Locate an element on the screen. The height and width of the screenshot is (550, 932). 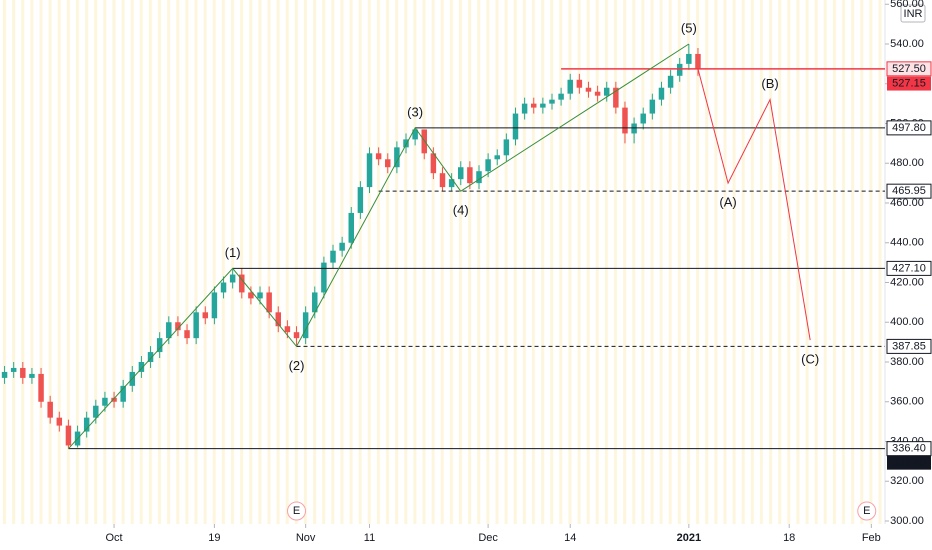
x-tick-label: Feb is located at coordinates (871, 538).